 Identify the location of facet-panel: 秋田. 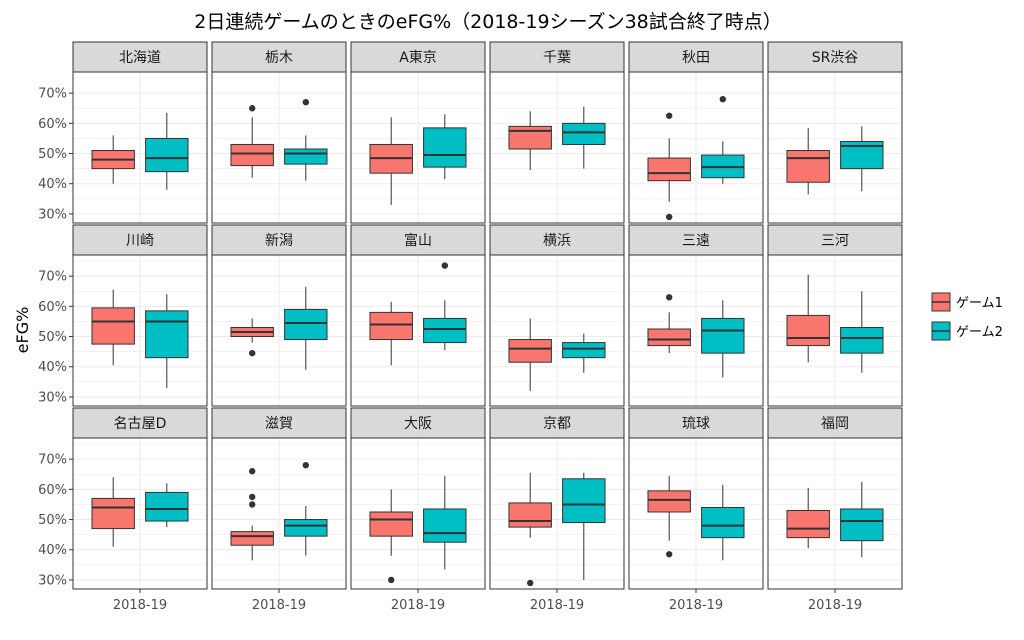
(696, 132).